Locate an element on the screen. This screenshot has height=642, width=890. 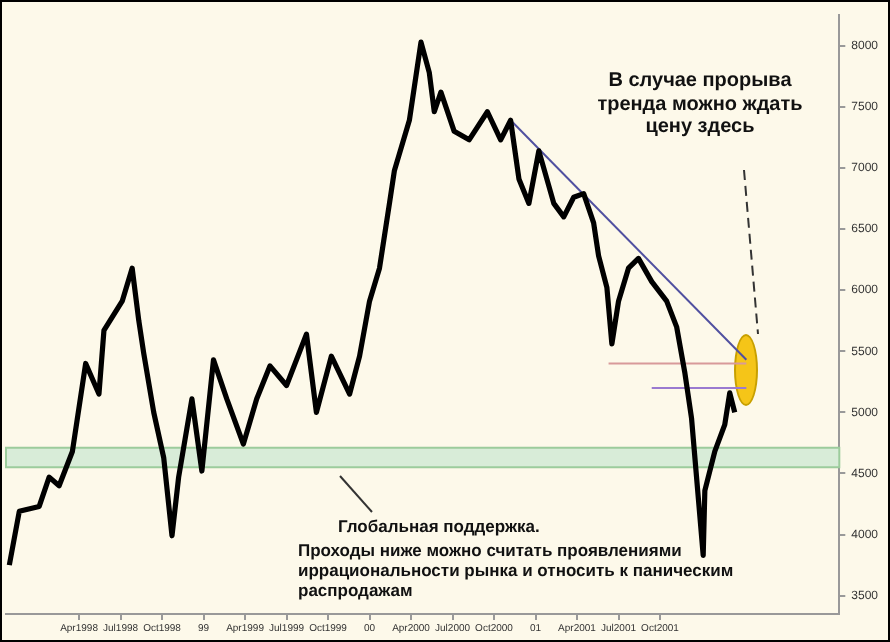
annotation: Глобальная поддержка. is located at coordinates (439, 527).